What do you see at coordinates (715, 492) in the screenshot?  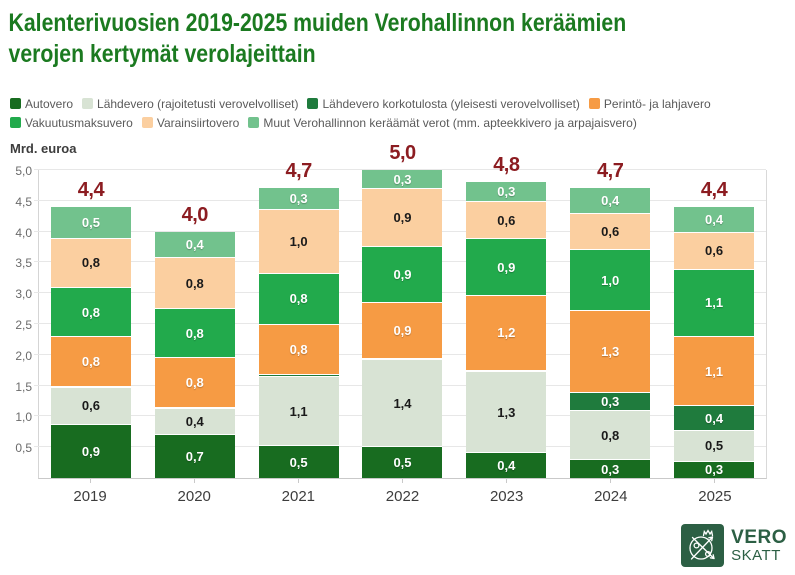 I see `x-axis-category: 2025` at bounding box center [715, 492].